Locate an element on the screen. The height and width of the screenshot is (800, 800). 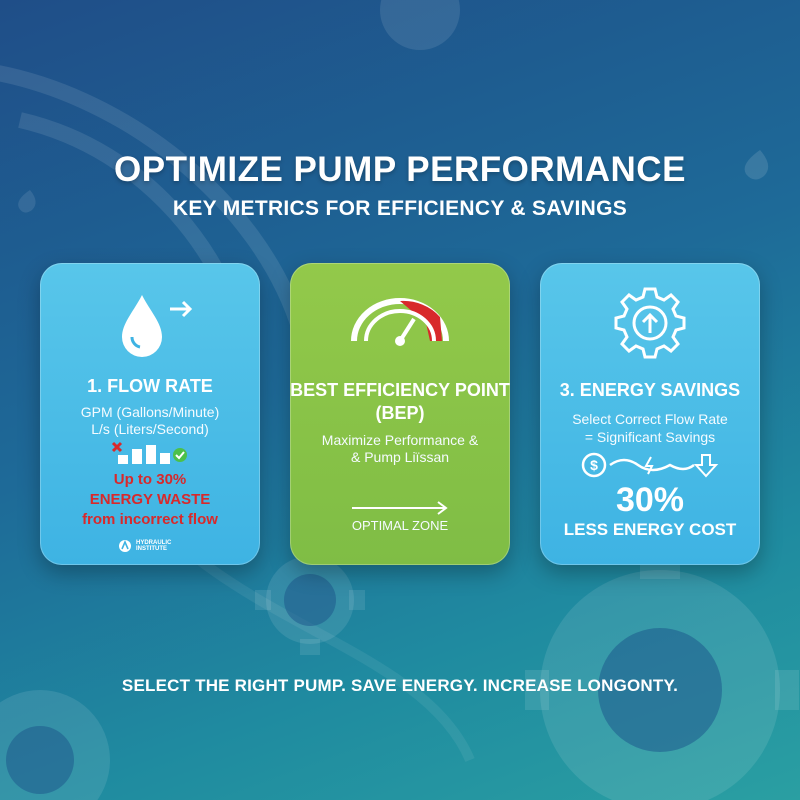
savings-flow-icon: $ is located at coordinates (650, 465).